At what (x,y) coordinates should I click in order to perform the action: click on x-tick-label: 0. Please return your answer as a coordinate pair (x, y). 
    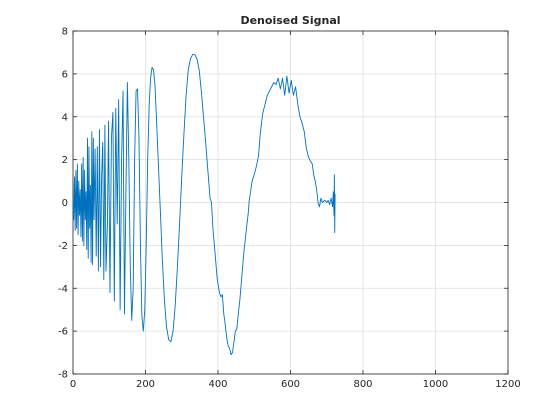
    Looking at the image, I should click on (73, 384).